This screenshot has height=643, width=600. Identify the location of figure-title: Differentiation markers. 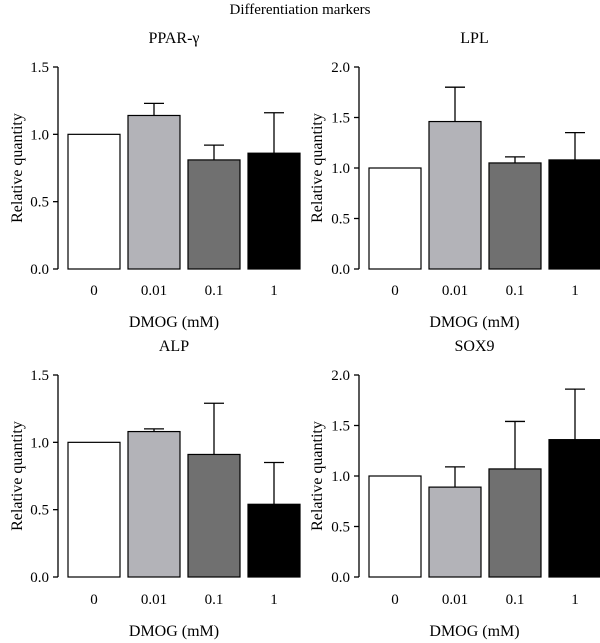
(300, 10).